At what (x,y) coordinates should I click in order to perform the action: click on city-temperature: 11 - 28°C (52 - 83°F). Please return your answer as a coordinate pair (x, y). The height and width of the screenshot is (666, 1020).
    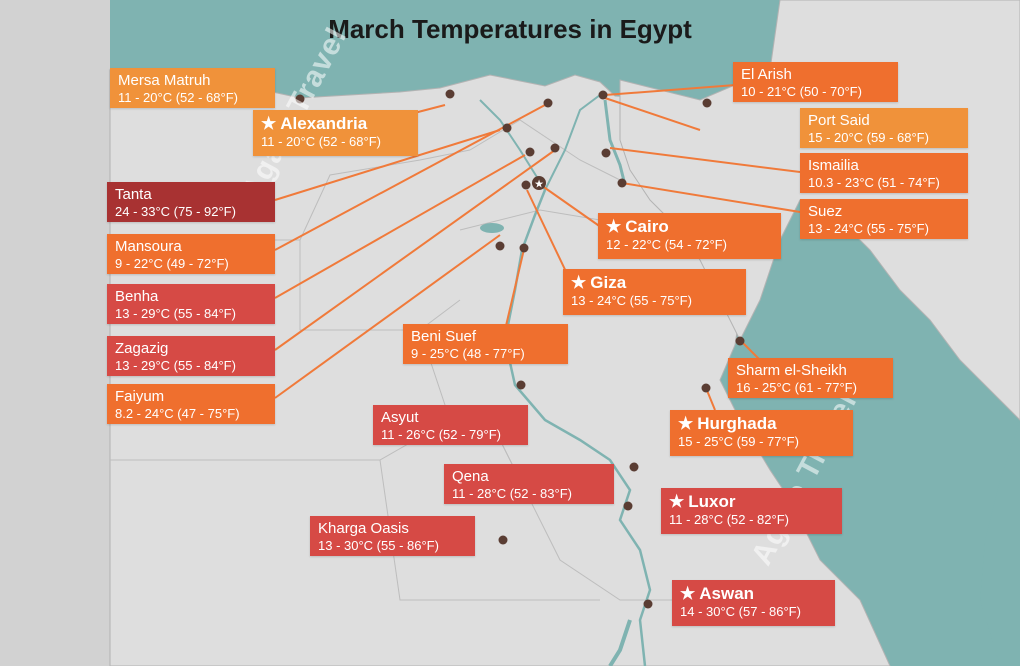
    Looking at the image, I should click on (512, 493).